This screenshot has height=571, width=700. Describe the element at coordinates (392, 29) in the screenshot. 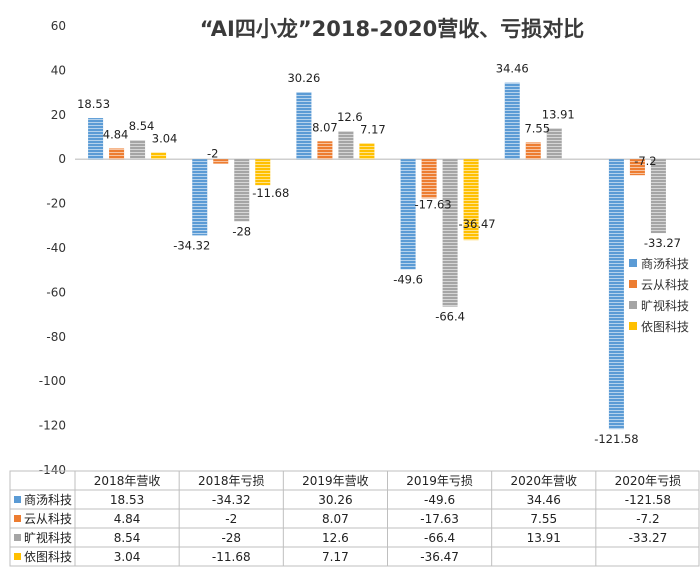

I see `chart-title: “AI四小龙”2018-2020营收、亏损对比` at that location.